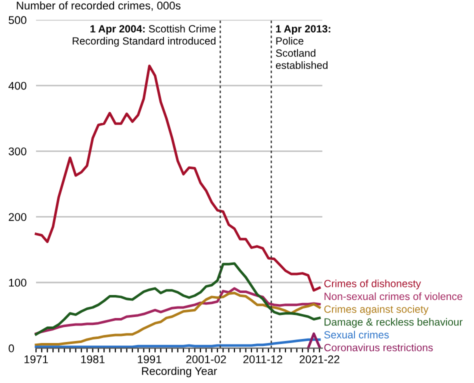 This screenshot has width=474, height=383. What do you see at coordinates (17, 20) in the screenshot?
I see `y-tick-label: 500` at bounding box center [17, 20].